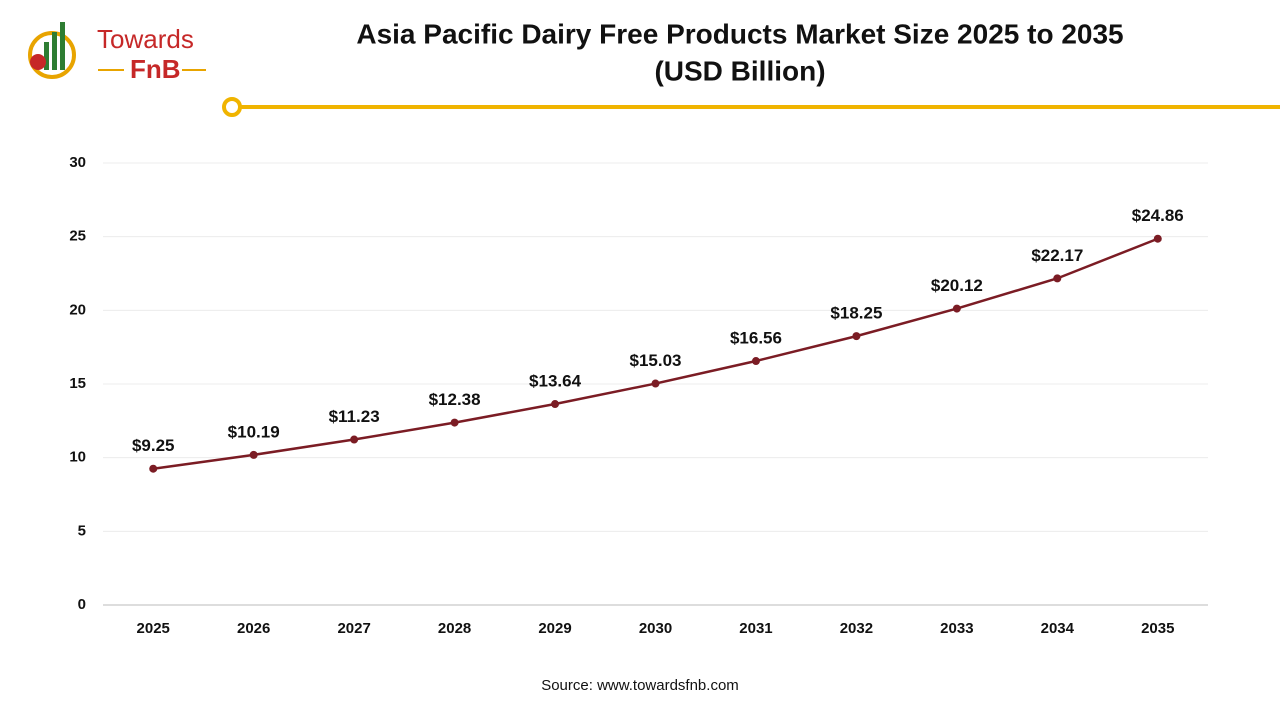 This screenshot has width=1280, height=720. Describe the element at coordinates (232, 107) in the screenshot. I see `header-dot` at that location.